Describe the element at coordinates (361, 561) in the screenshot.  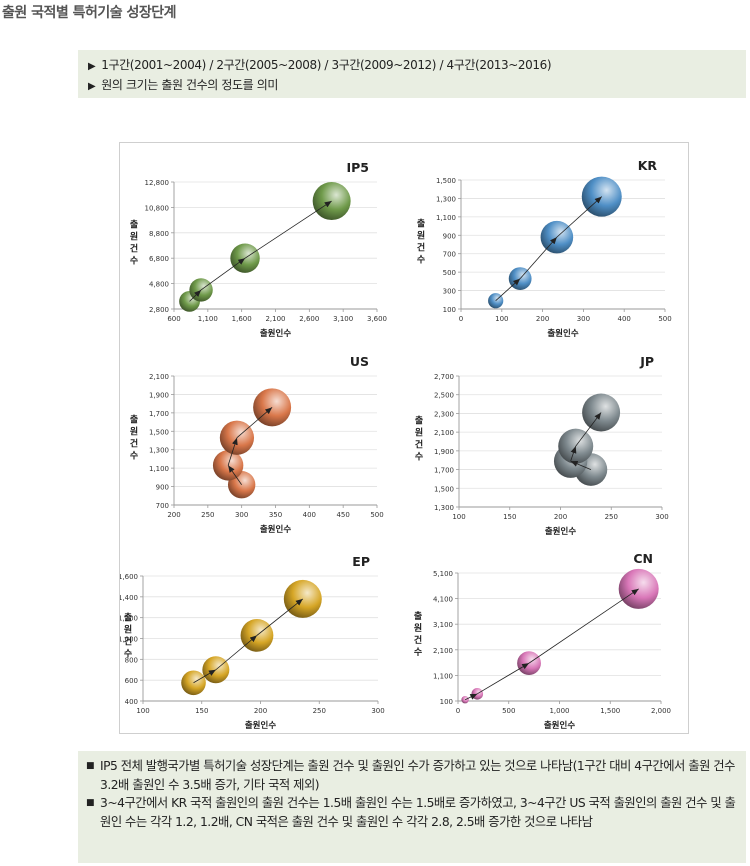
I see `chart-title: EP` at that location.